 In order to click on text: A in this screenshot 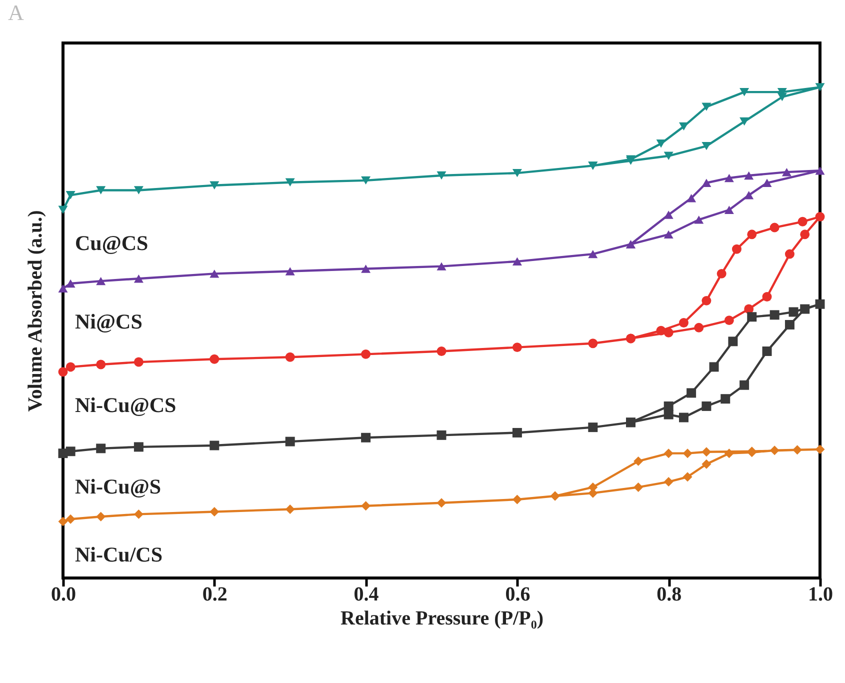, I will do `click(16, 12)`.